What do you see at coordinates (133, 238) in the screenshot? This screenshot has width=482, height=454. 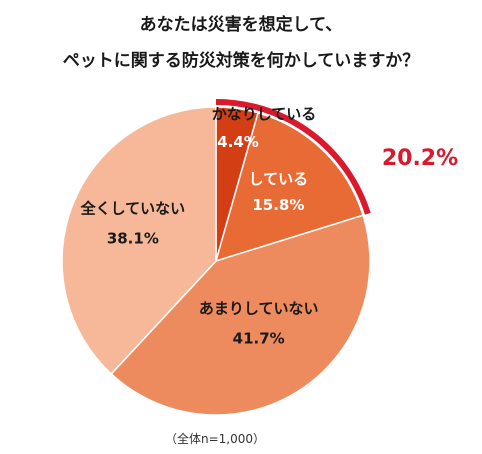 I see `slice-value-4: 38.1%` at bounding box center [133, 238].